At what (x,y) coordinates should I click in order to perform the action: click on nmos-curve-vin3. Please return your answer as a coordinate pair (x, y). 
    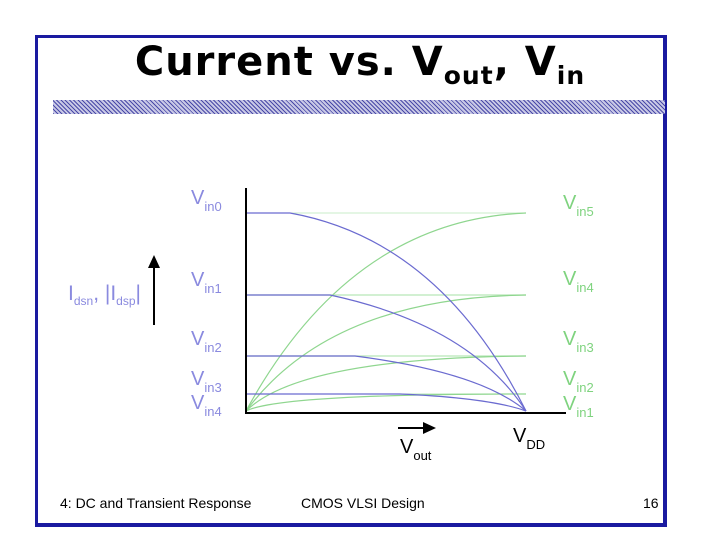
    Looking at the image, I should click on (386, 383).